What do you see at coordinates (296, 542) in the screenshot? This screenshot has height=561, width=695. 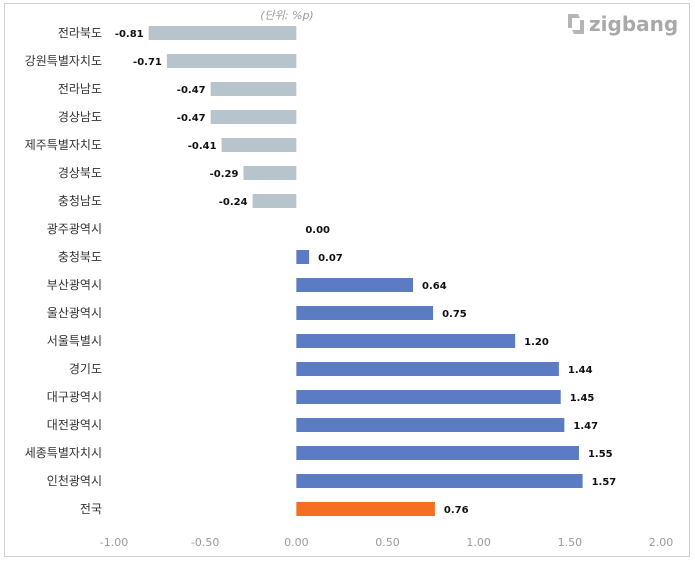 I see `x-tick-label: 0.00` at bounding box center [296, 542].